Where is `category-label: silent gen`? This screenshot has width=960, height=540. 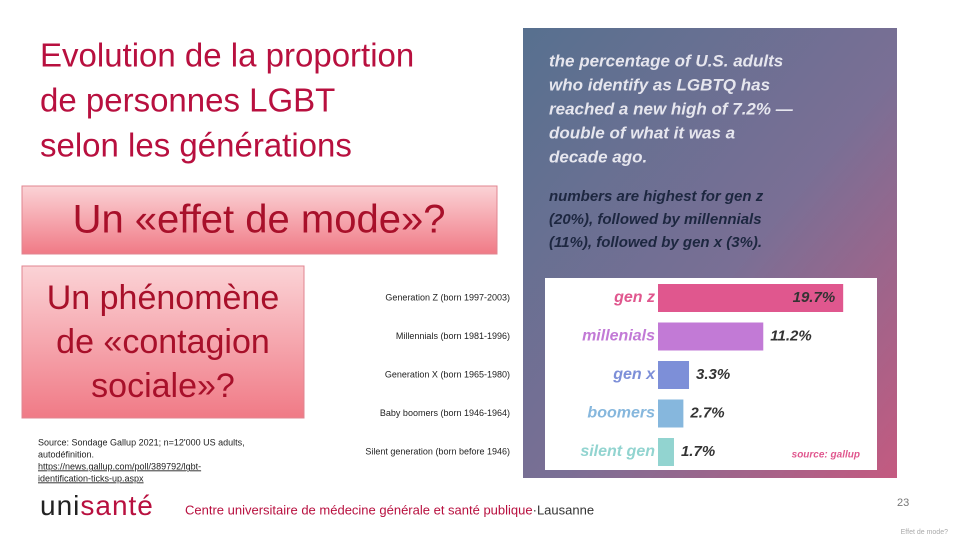 category-label: silent gen is located at coordinates (617, 451).